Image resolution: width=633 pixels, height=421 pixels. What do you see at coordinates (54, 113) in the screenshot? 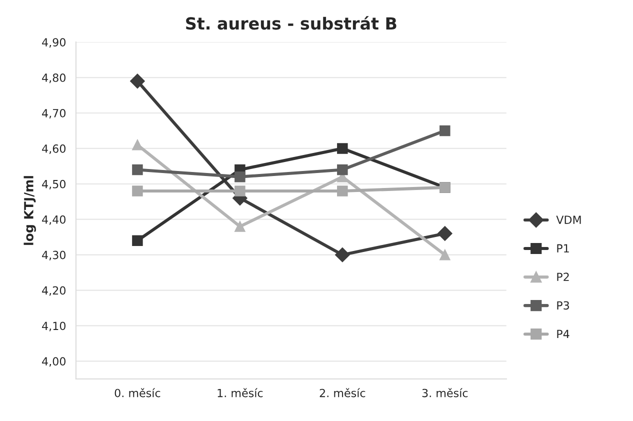
I see `y-tick-label: 4,70` at bounding box center [54, 113].